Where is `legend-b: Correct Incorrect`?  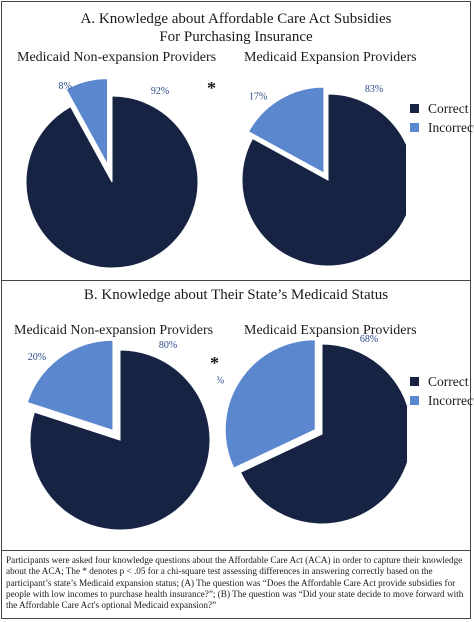 legend-b: Correct Incorrect is located at coordinates (442, 391).